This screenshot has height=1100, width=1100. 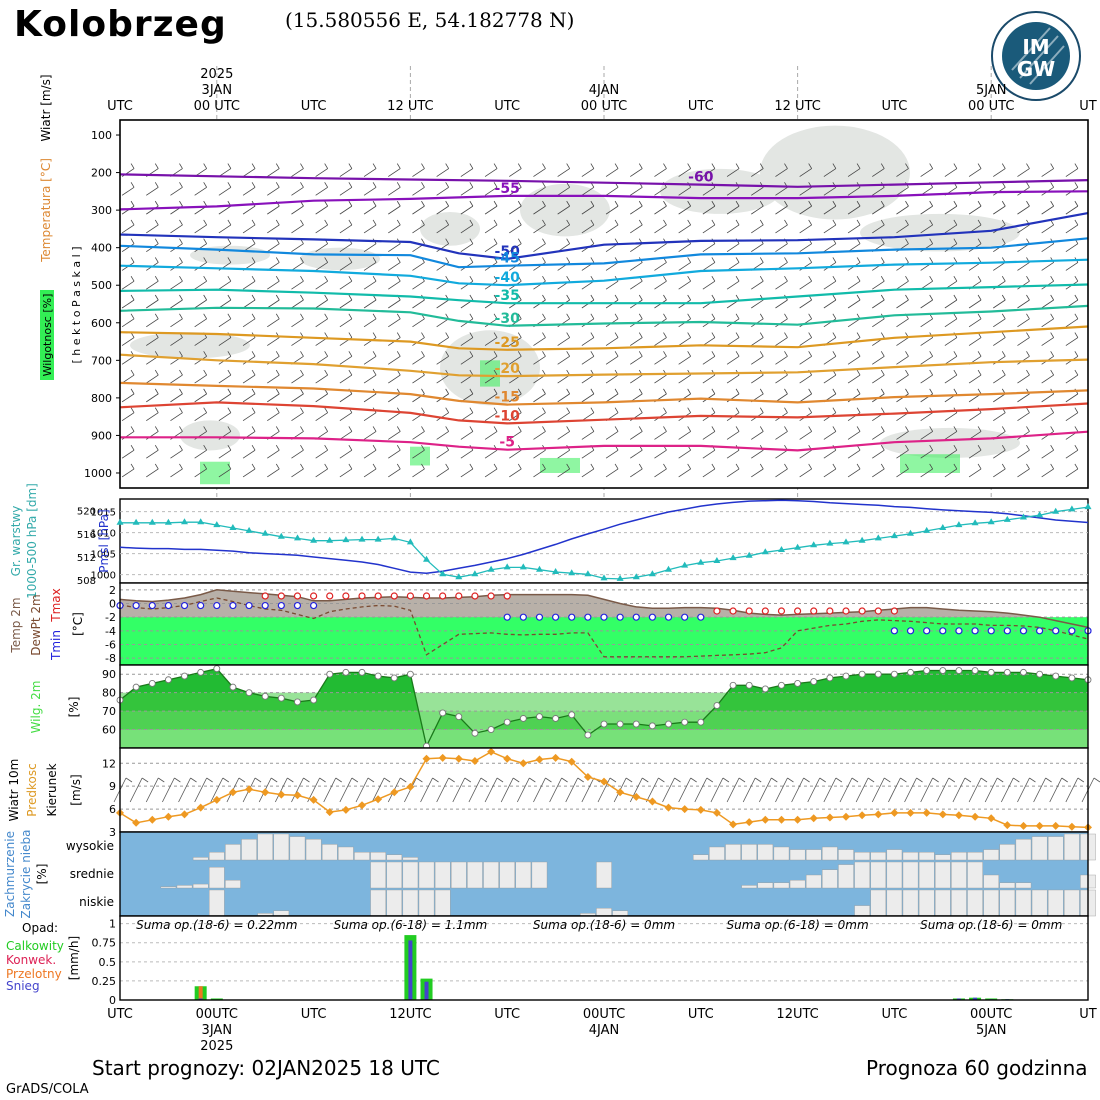 What do you see at coordinates (101, 323) in the screenshot?
I see `pressure-tick-label: 600` at bounding box center [101, 323].